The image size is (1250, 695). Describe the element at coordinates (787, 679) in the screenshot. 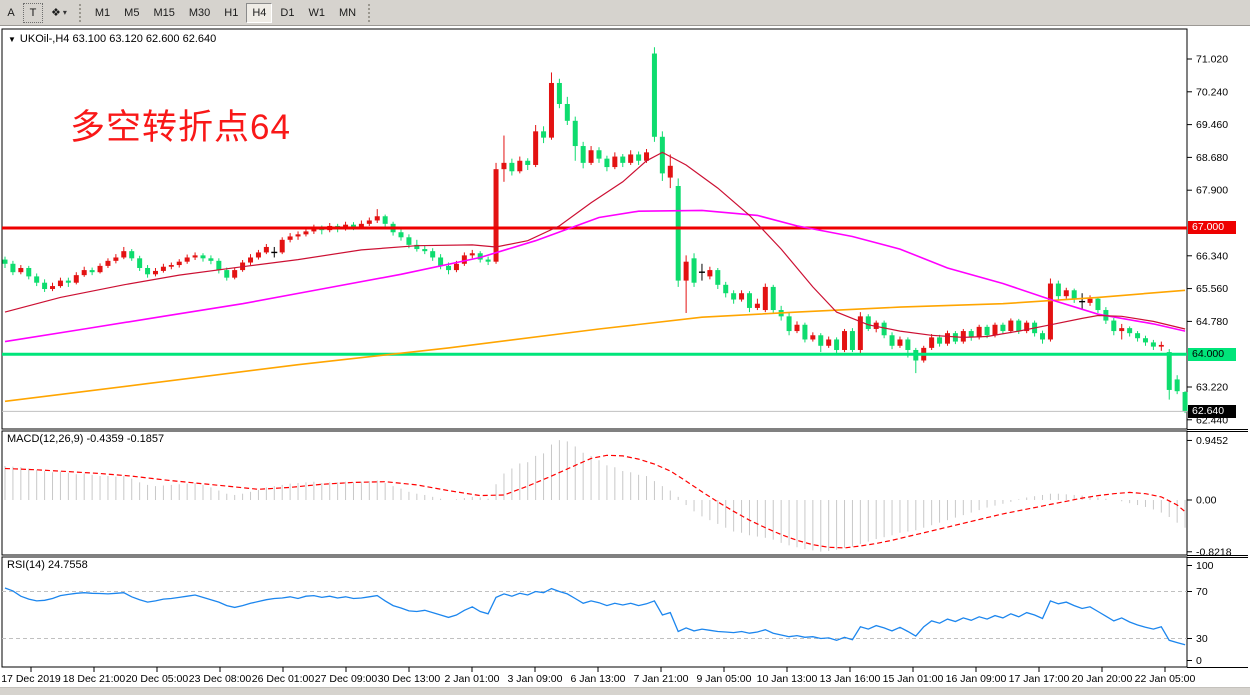

I see `time-tick-label: 10 Jan 13:00` at that location.